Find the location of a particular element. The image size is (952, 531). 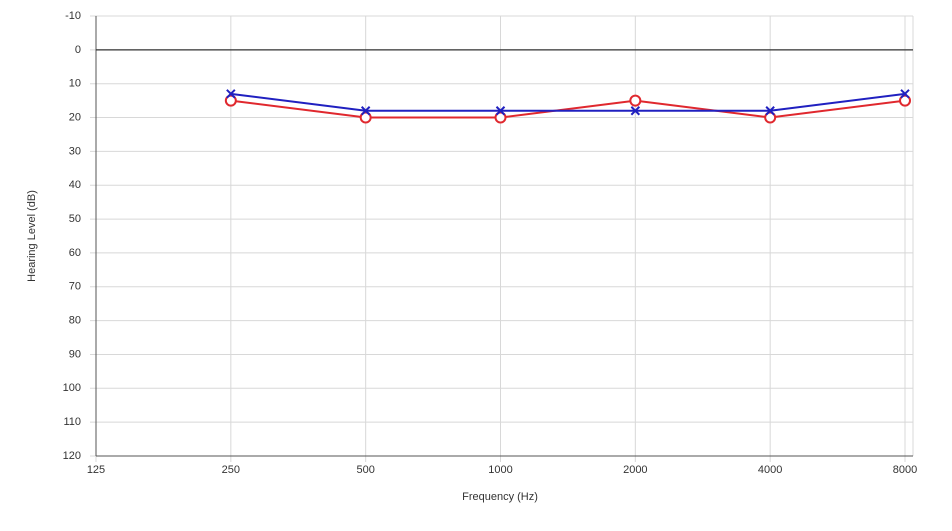

x-tick-label: 250 is located at coordinates (231, 470).